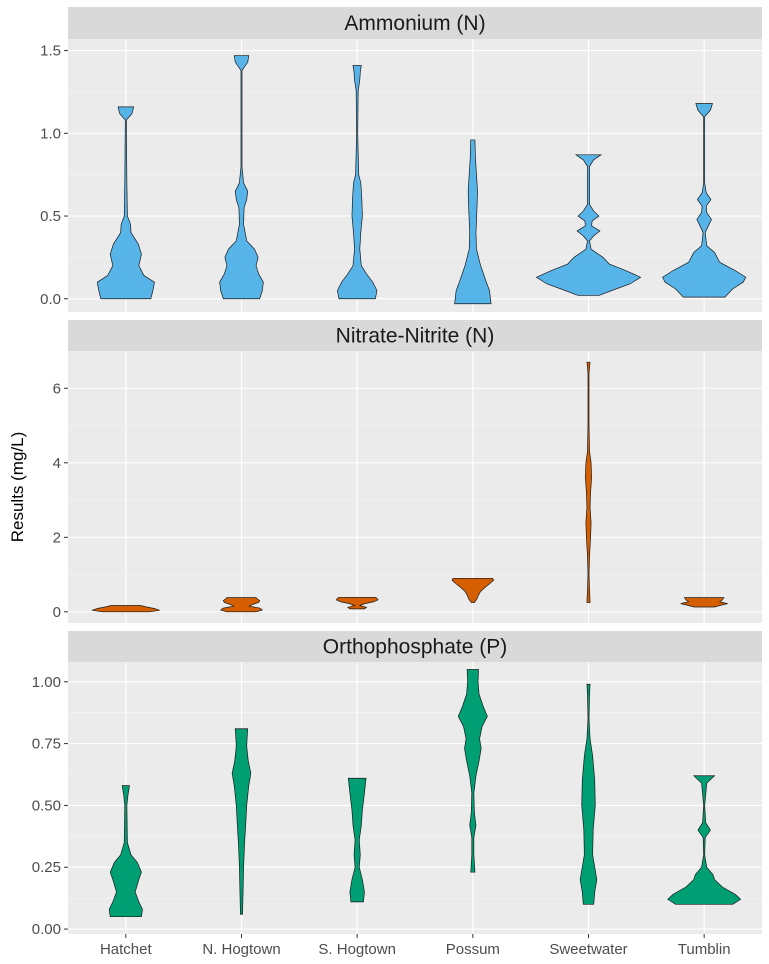 The image size is (769, 964). I want to click on x-tick-label: Sweetwater, so click(588, 949).